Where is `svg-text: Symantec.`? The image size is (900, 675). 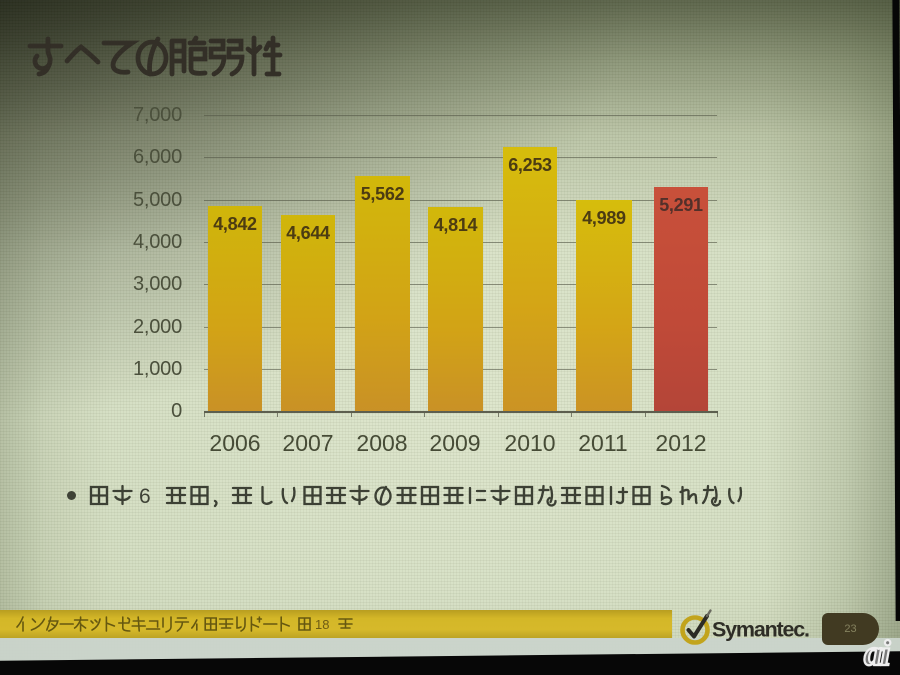
svg-text: Symantec. is located at coordinates (760, 630).